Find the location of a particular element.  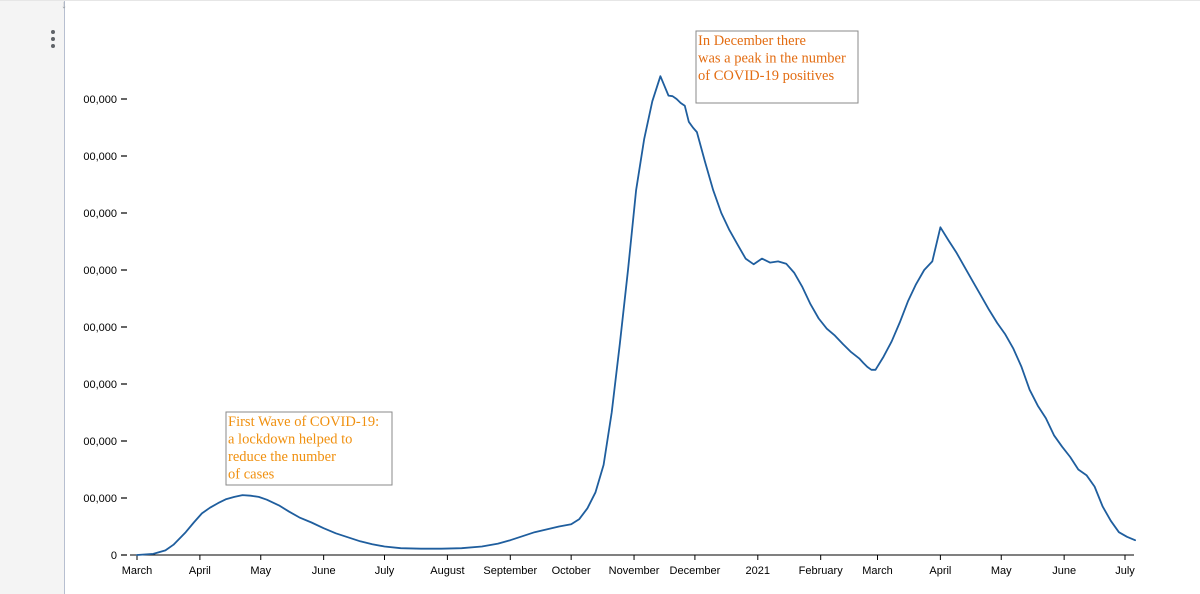

annotation-text: a lockdown helped to is located at coordinates (290, 440).